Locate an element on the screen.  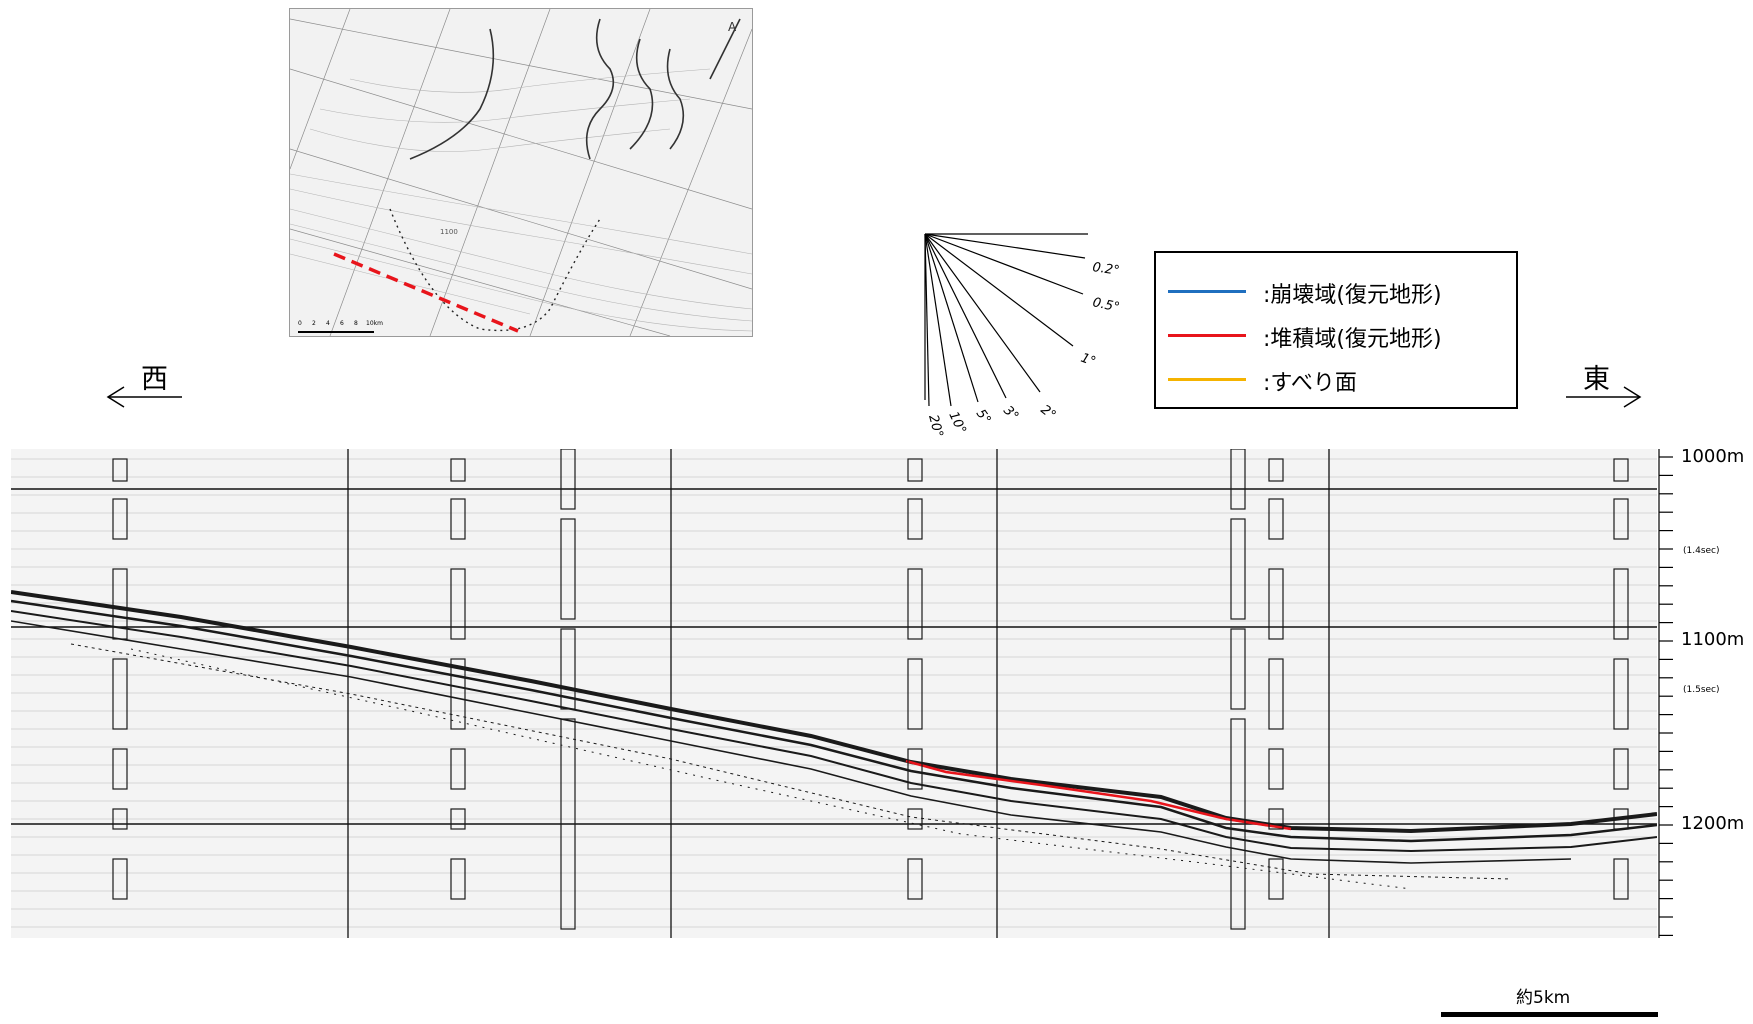
time-label-1.4sec: (1.4sec) is located at coordinates (1701, 551).